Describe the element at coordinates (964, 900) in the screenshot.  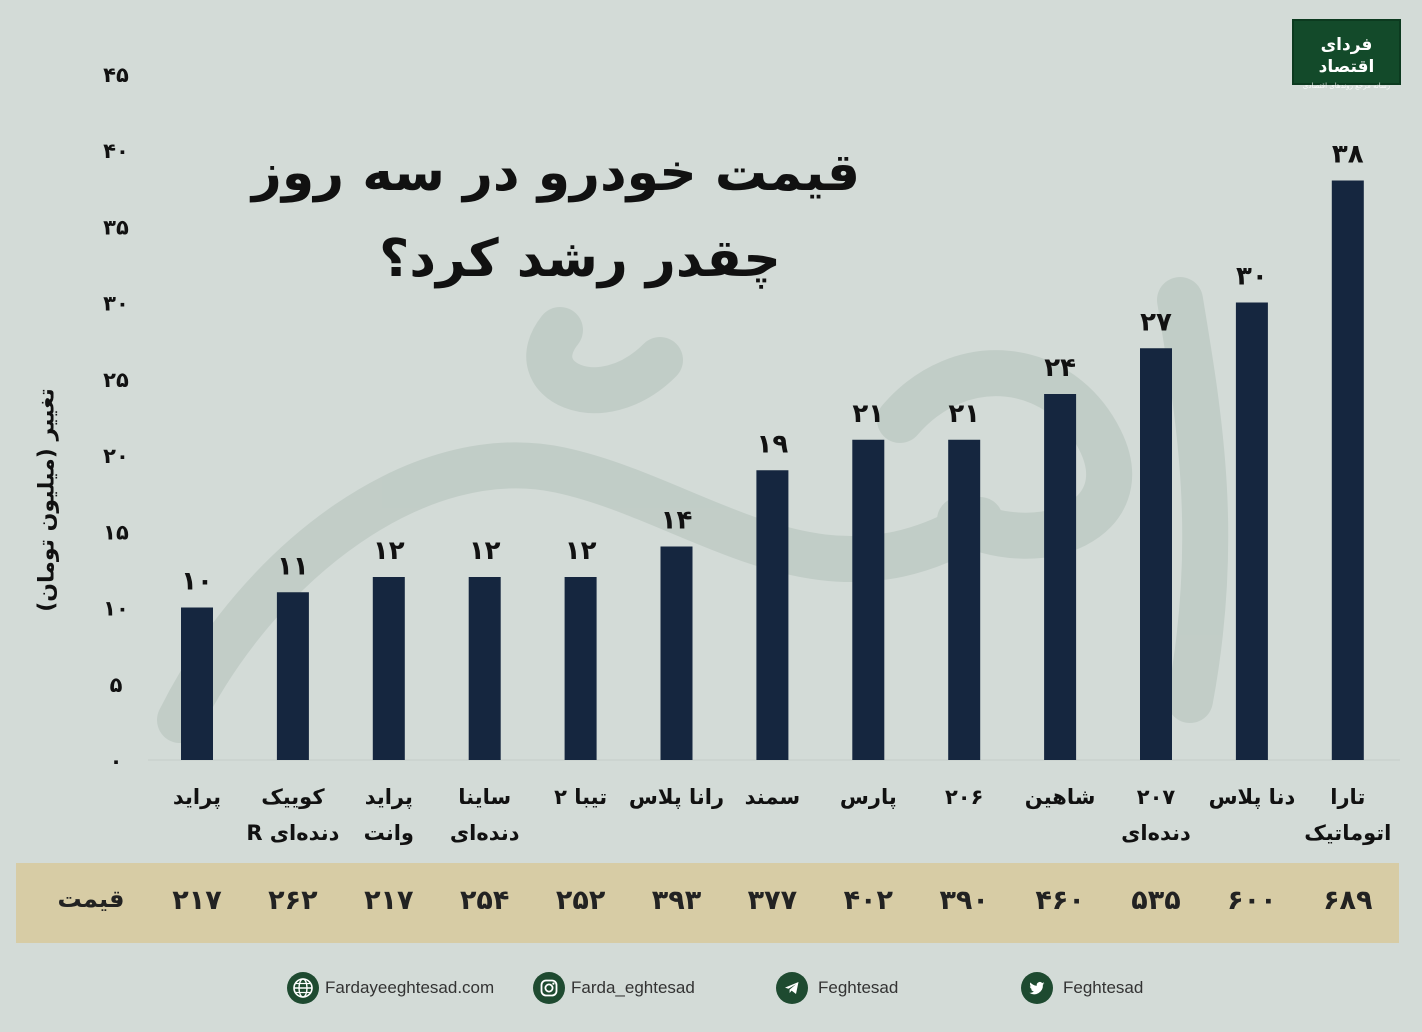
I see `price-value: ۳۹۰` at that location.